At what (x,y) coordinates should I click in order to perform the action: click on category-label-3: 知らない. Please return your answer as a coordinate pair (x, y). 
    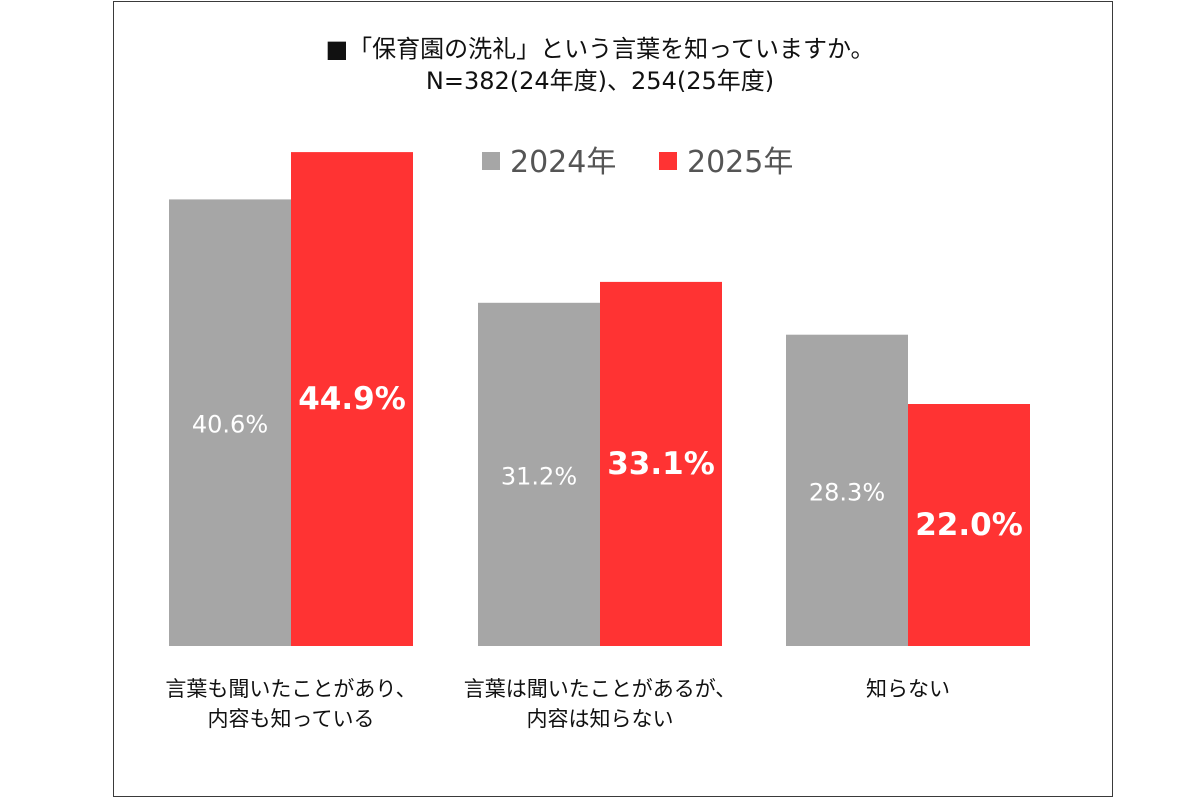
    Looking at the image, I should click on (908, 689).